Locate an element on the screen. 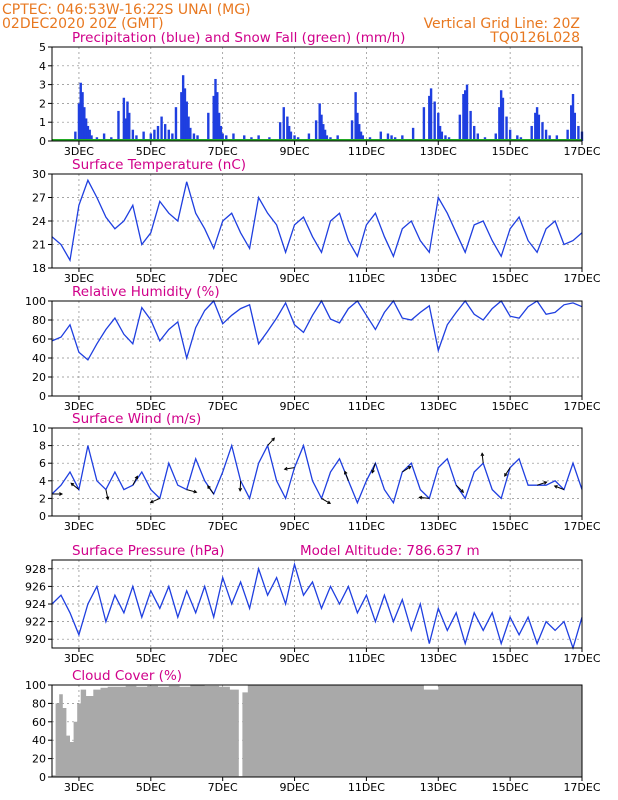 This screenshot has width=618, height=800. y-tick-label: 4 is located at coordinates (42, 66).